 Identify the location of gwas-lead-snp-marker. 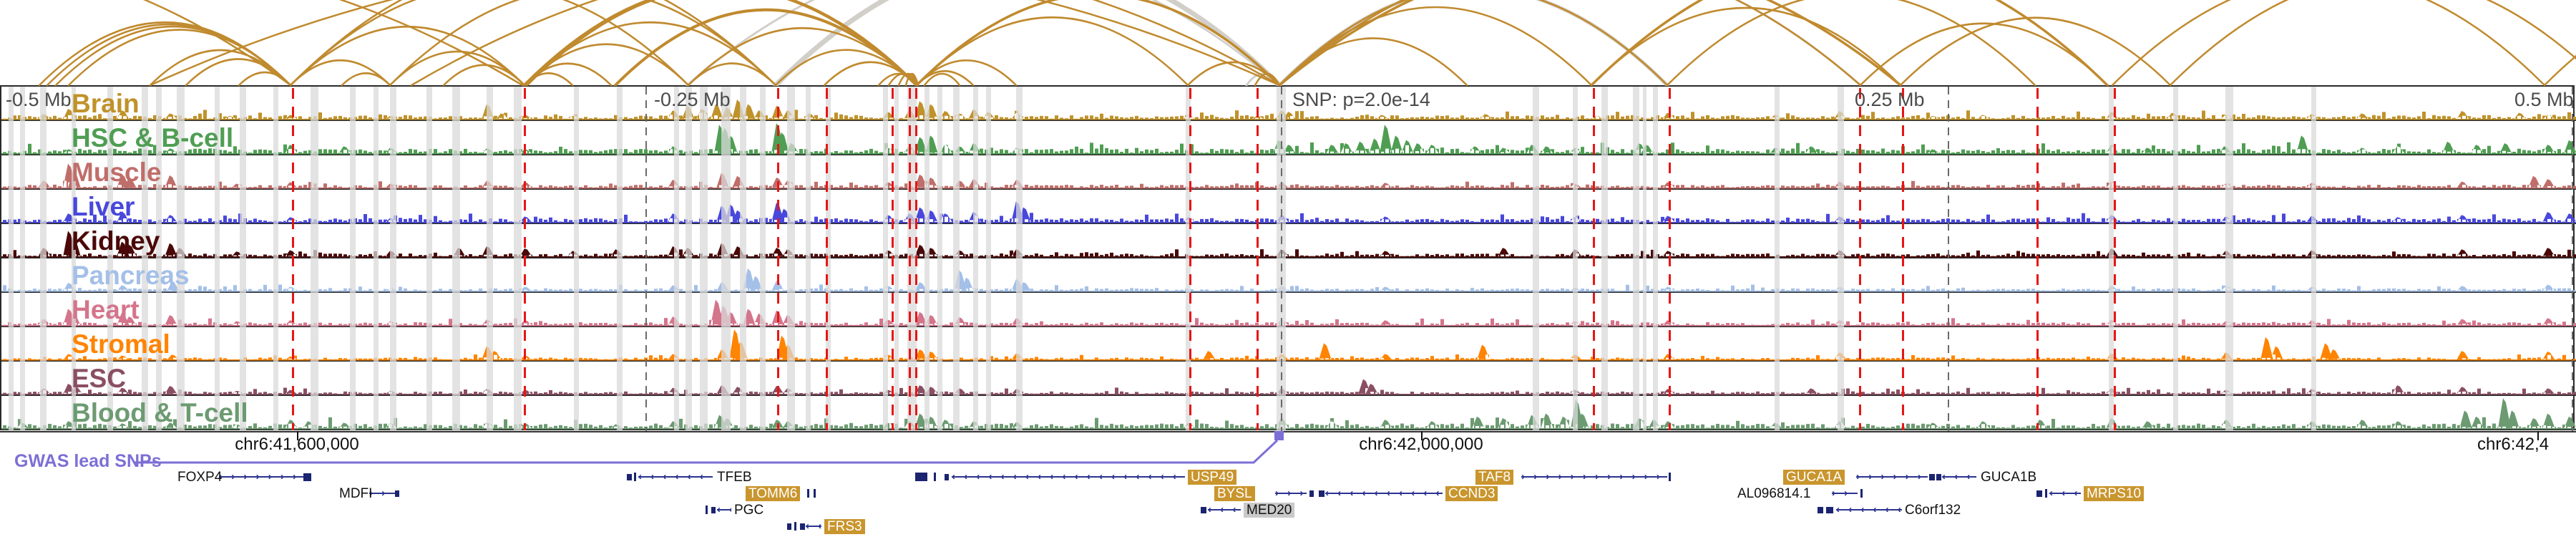
(1288, 451).